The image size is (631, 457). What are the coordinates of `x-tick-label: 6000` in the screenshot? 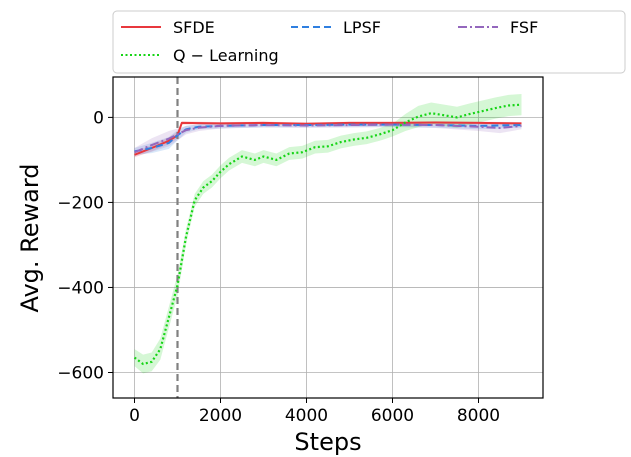 It's located at (392, 416).